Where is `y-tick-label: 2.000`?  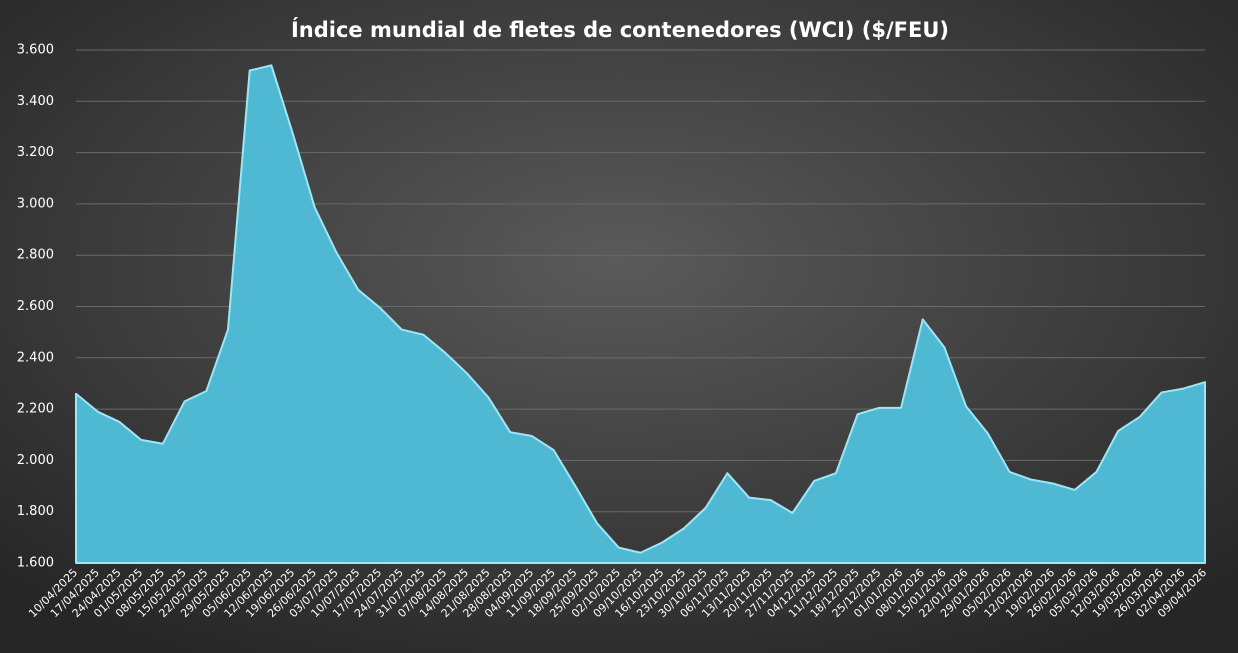 y-tick-label: 2.000 is located at coordinates (35, 460).